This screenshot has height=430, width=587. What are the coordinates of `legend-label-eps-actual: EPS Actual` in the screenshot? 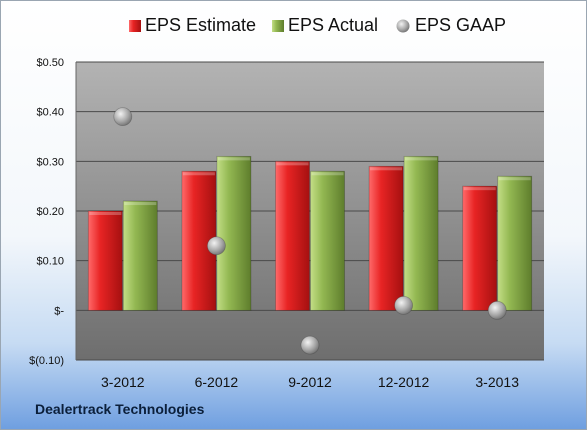 It's located at (333, 25).